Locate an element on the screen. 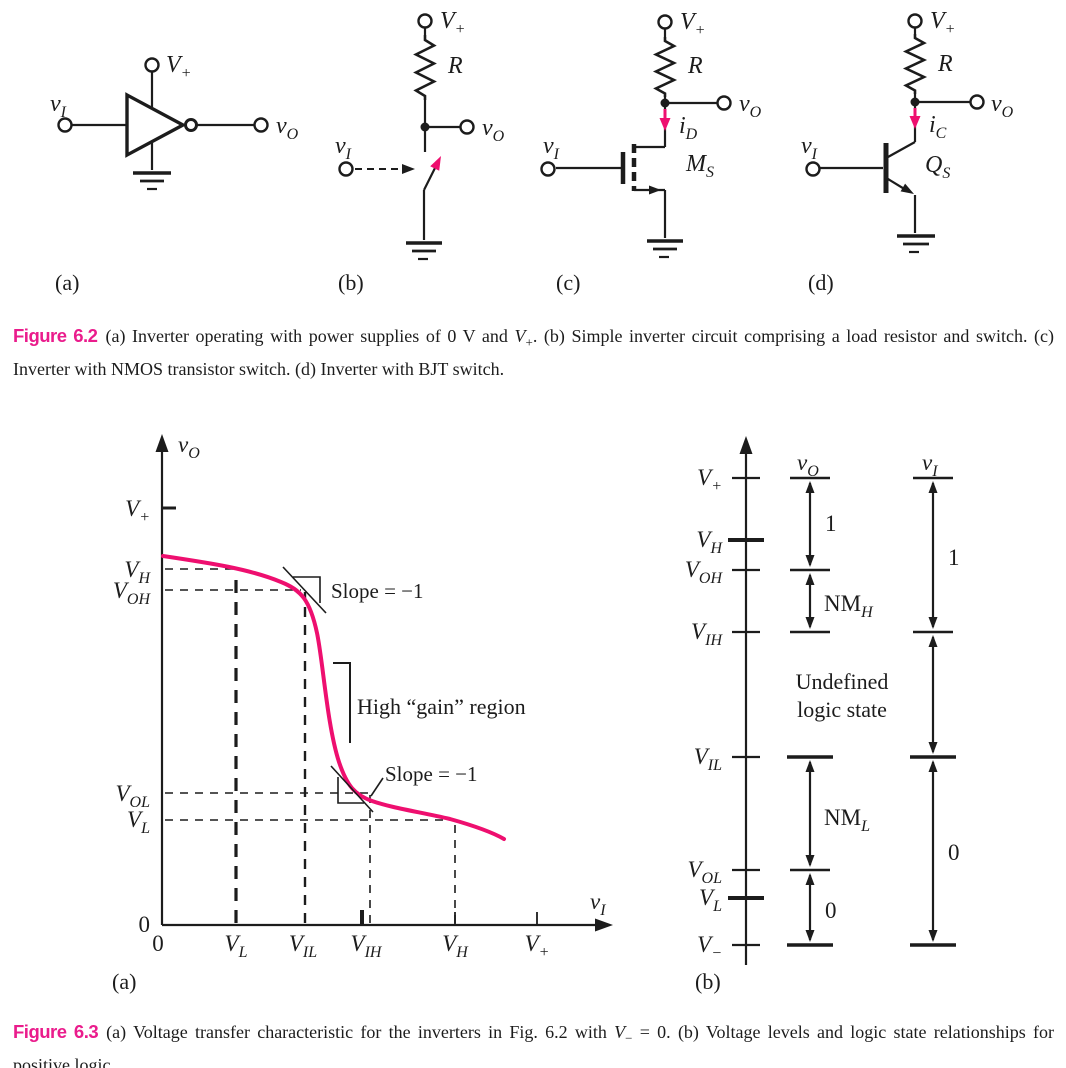 Image resolution: width=1066 pixels, height=1068 pixels. level-label-vol: VOL is located at coordinates (704, 872).